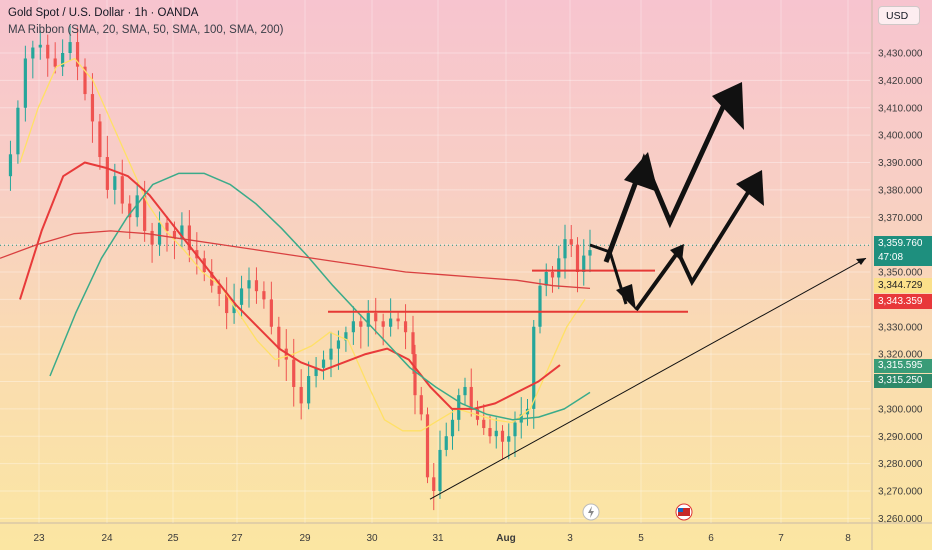 This screenshot has width=932, height=550. Describe the element at coordinates (39, 538) in the screenshot. I see `x-tick-label: 23` at that location.